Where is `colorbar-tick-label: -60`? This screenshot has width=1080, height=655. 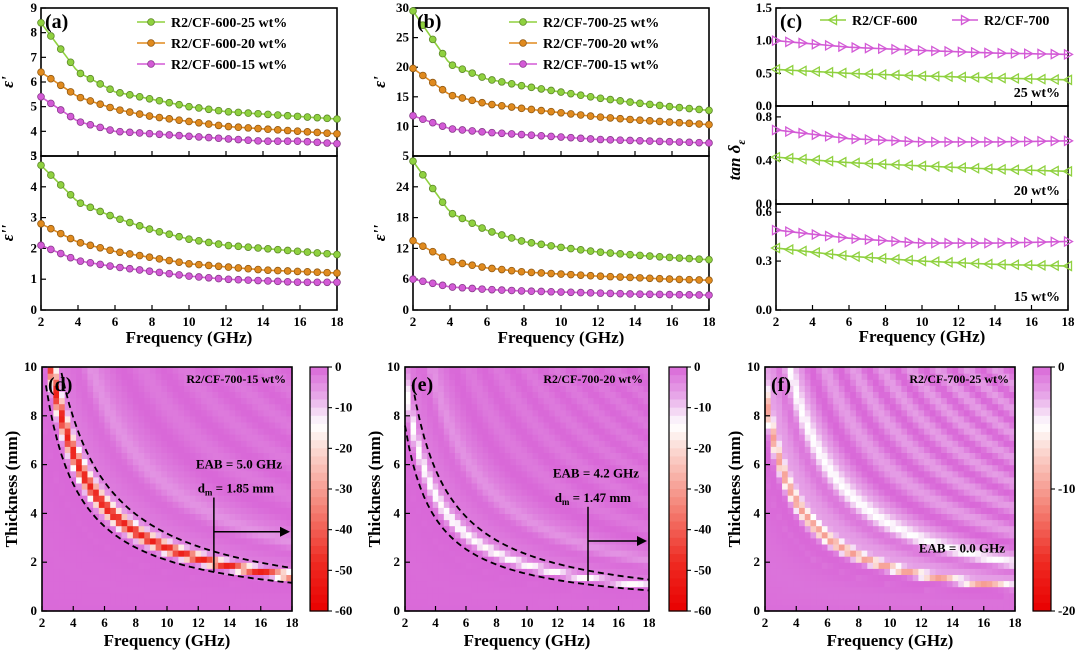
colorbar-tick-label: -60 is located at coordinates (343, 610).